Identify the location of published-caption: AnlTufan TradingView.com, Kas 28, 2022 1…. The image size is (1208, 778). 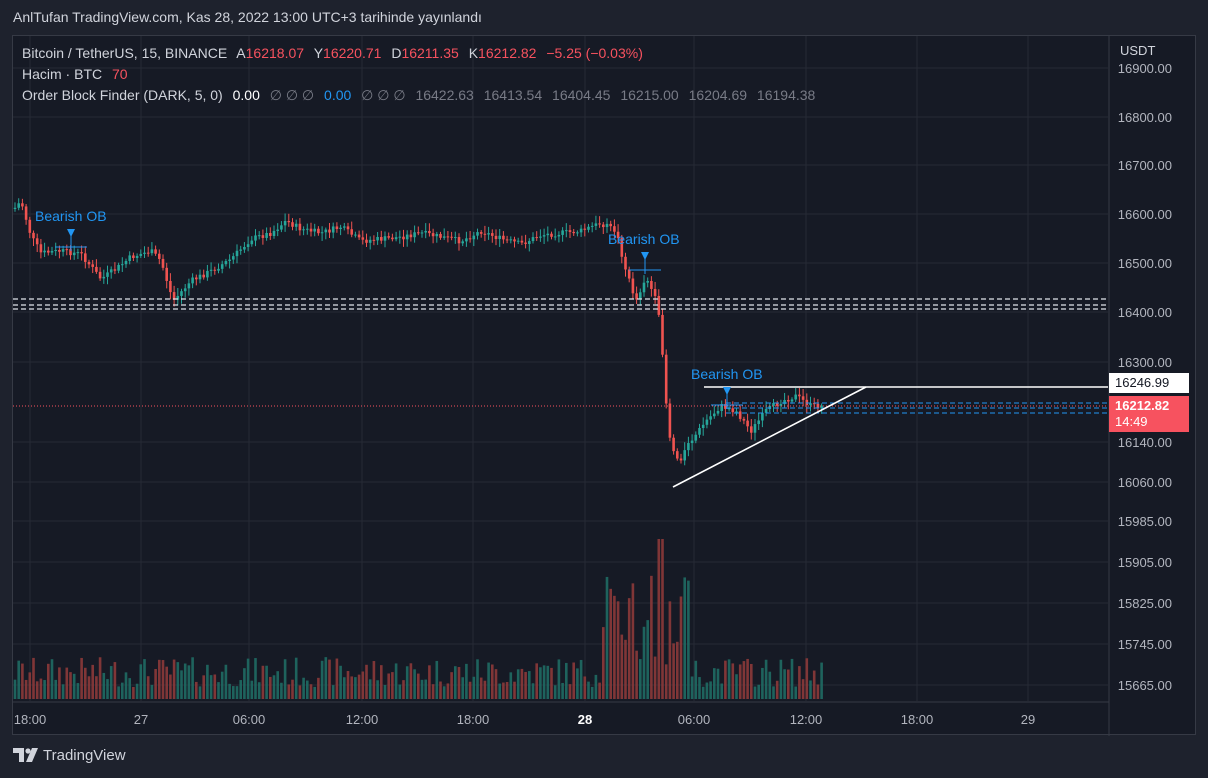
(247, 17).